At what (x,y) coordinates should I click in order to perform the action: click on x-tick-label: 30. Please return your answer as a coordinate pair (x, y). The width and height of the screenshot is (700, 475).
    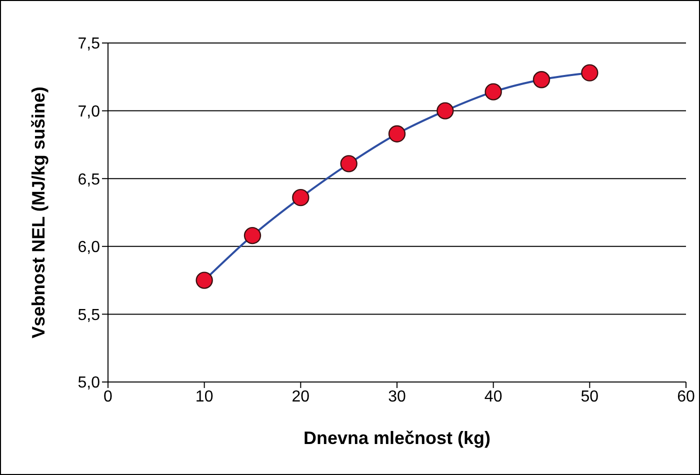
    Looking at the image, I should click on (397, 397).